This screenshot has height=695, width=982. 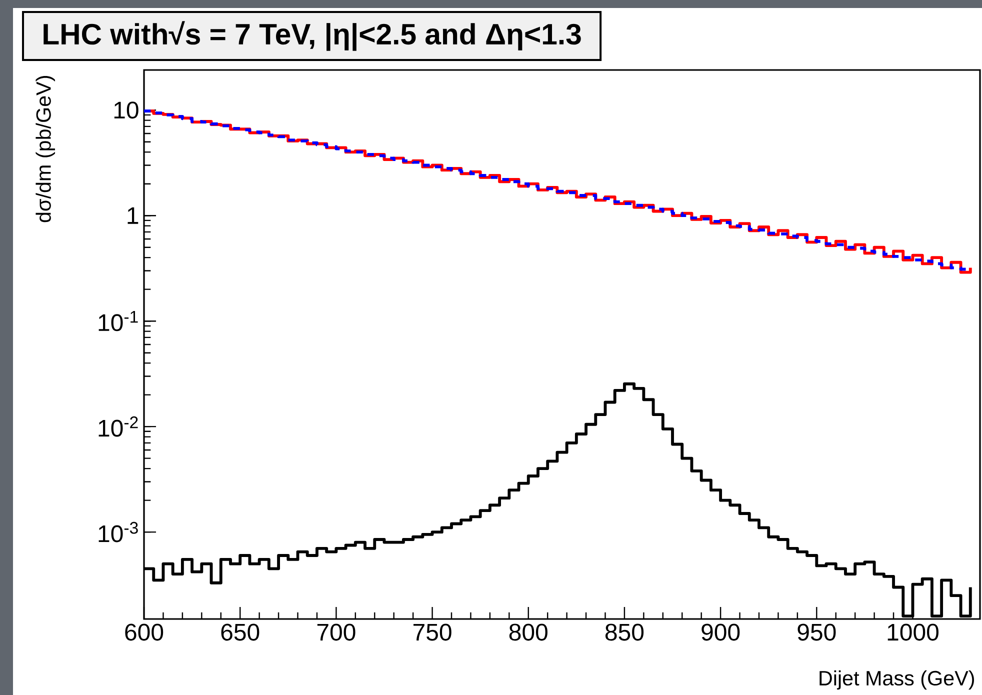 What do you see at coordinates (240, 632) in the screenshot?
I see `x-tick-label: 650` at bounding box center [240, 632].